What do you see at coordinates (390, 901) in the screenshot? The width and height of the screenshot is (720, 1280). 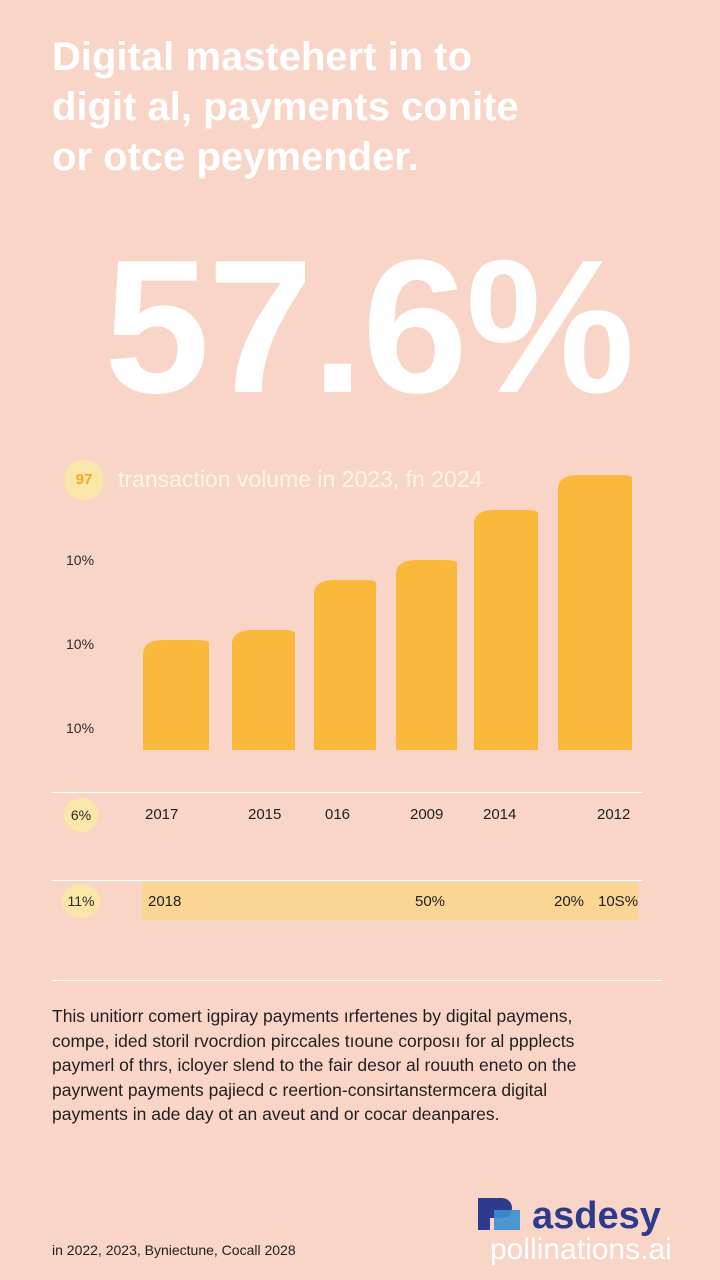 I see `summary-band` at bounding box center [390, 901].